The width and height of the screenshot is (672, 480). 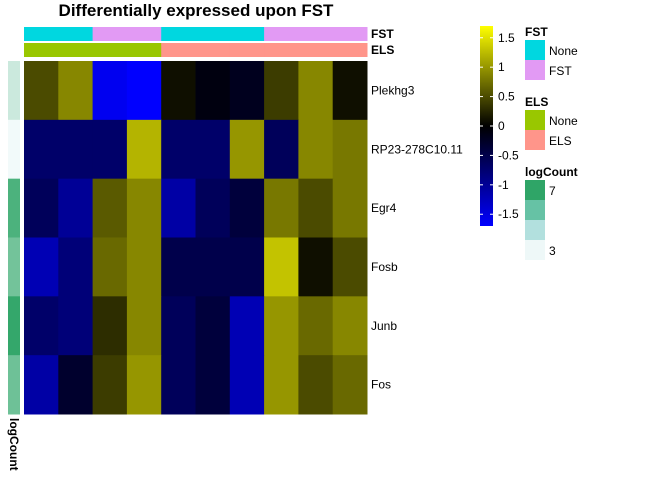 What do you see at coordinates (499, 126) in the screenshot?
I see `color-scale-ticks: 1.5 1 0.5 0 -0.5 -1 -1.5` at bounding box center [499, 126].